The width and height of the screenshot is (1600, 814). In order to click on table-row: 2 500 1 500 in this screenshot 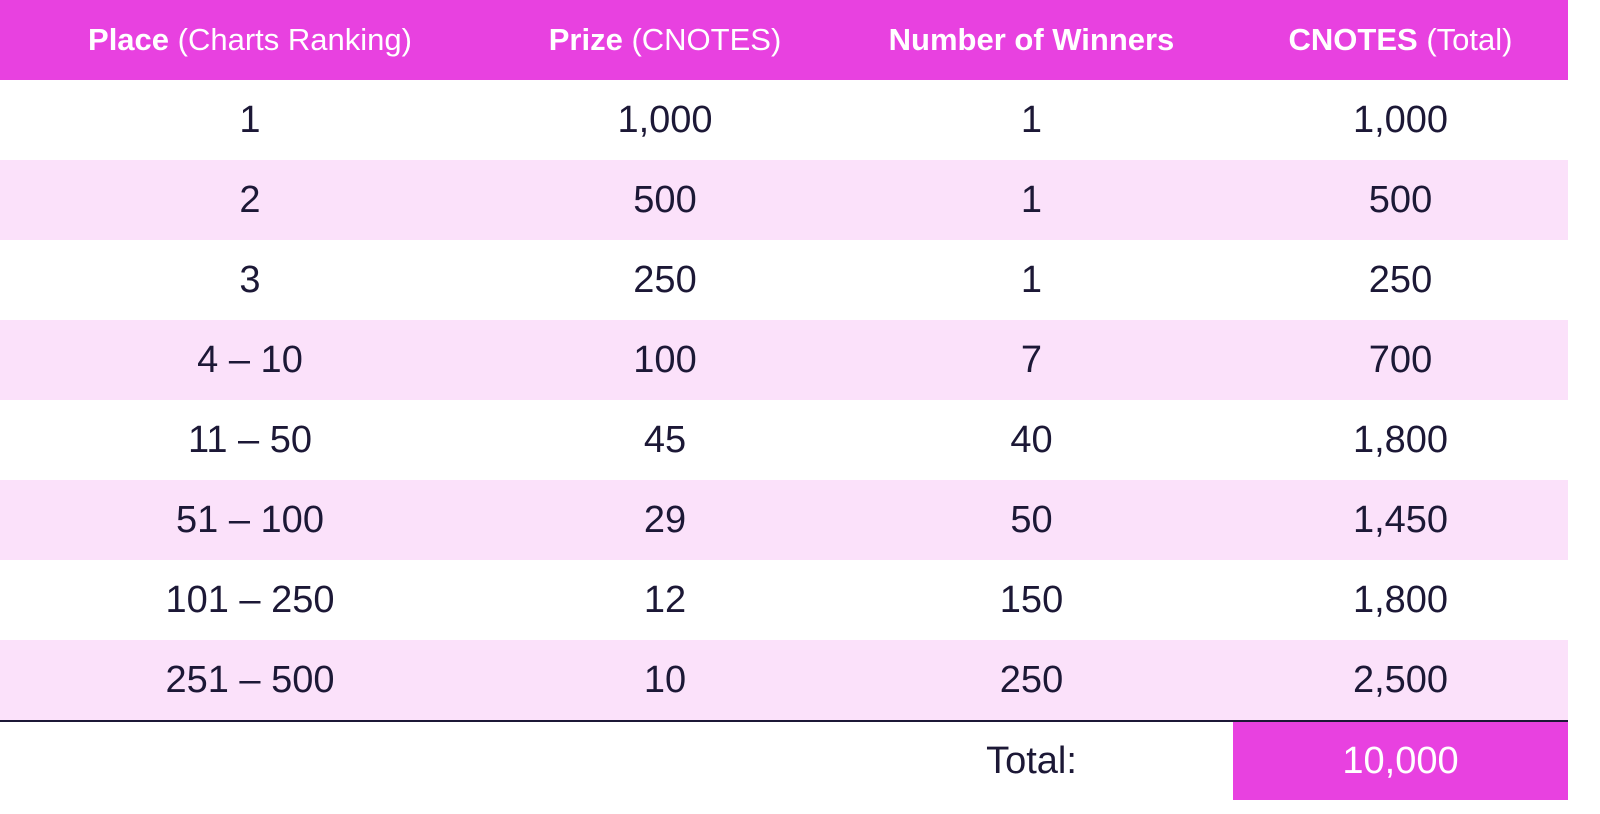, I will do `click(784, 200)`.